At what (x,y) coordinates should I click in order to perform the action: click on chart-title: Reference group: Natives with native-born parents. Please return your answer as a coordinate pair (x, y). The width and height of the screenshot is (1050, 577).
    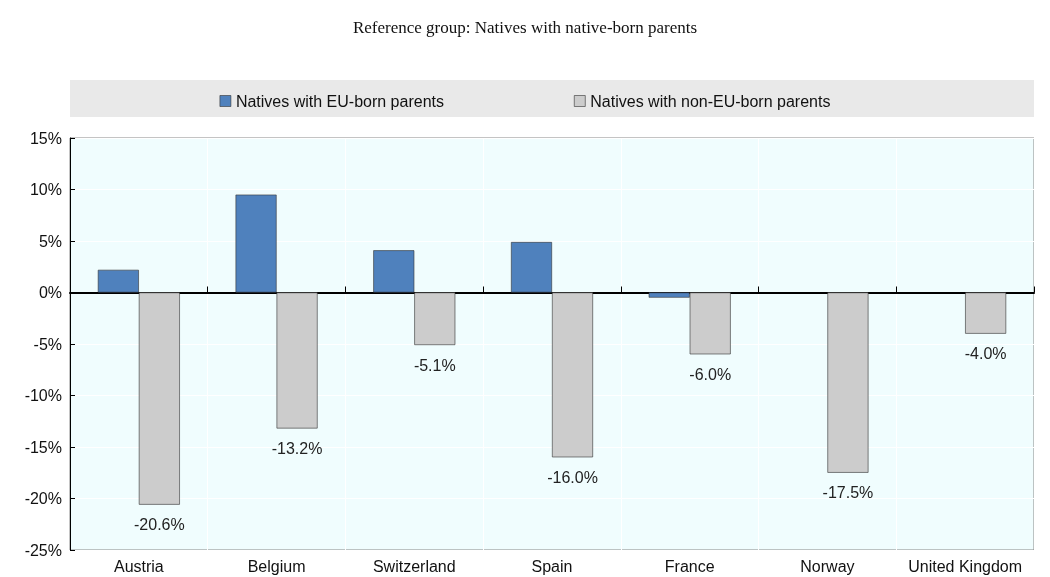
    Looking at the image, I should click on (525, 27).